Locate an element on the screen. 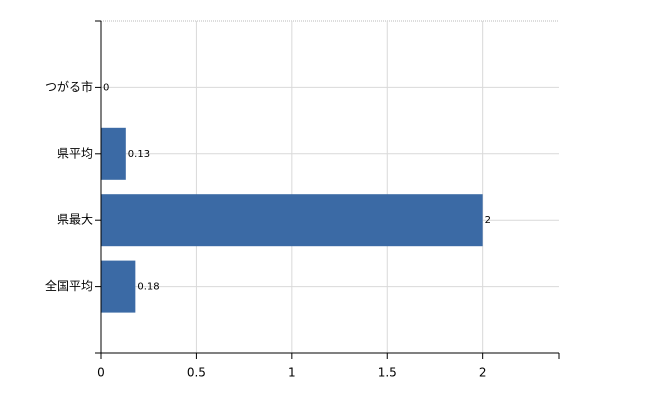  value-label: 0.13 is located at coordinates (139, 154).